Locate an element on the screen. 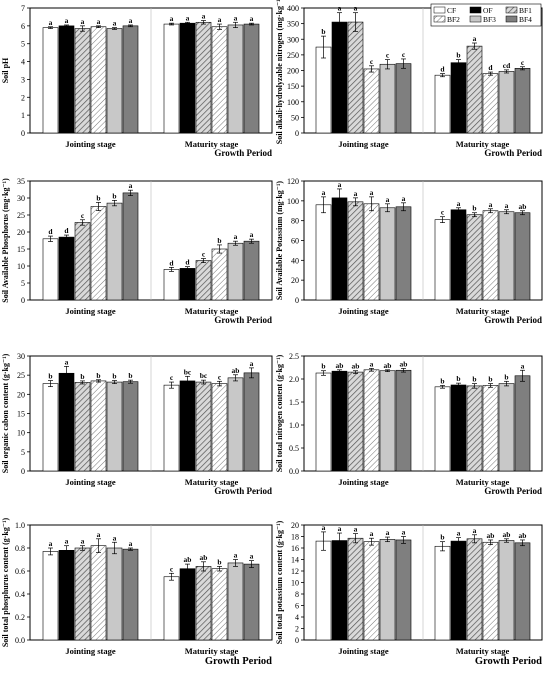 The width and height of the screenshot is (550, 679). legend-label: BF2 is located at coordinates (453, 19).